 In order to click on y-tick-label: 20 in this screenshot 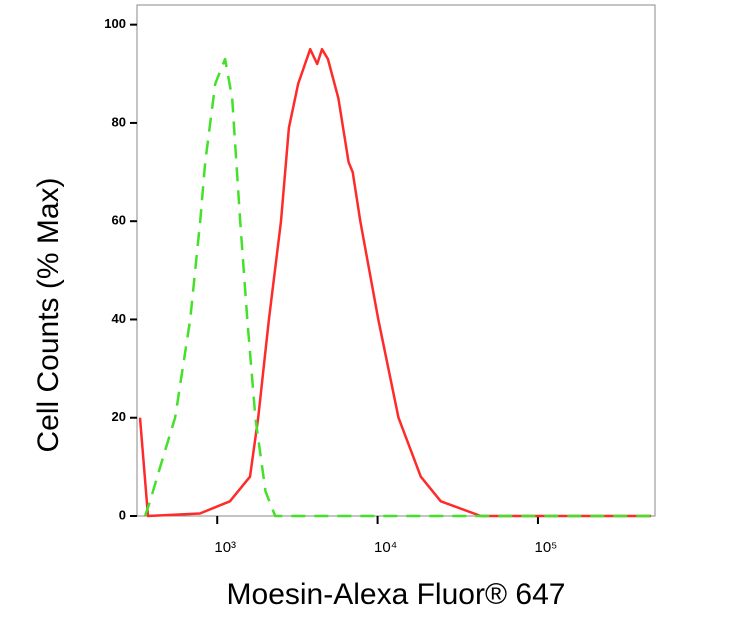, I will do `click(119, 416)`.